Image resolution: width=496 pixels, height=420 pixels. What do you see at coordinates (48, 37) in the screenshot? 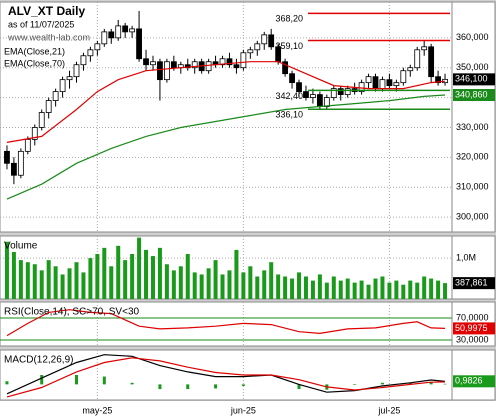
I see `watermark: www.wealth-lab.com` at bounding box center [48, 37].